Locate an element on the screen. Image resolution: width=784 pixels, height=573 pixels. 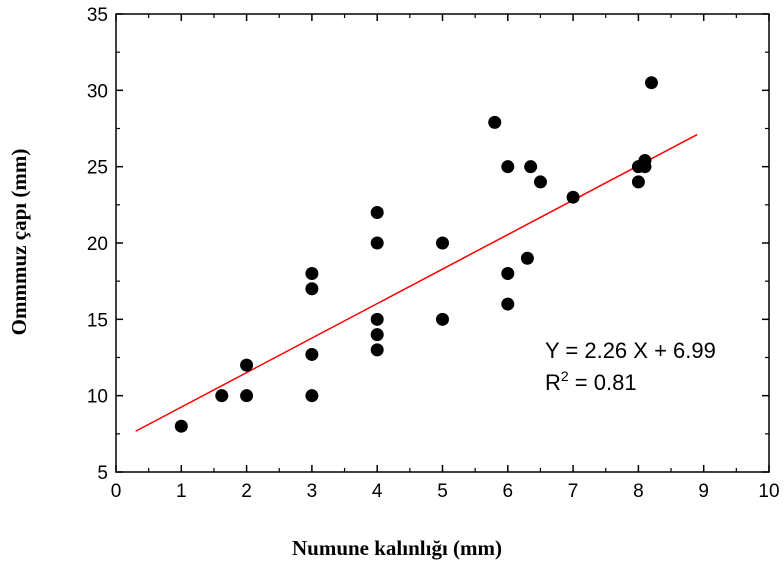
regression-equation: Y = 2.26 X + 6.99 is located at coordinates (630, 350).